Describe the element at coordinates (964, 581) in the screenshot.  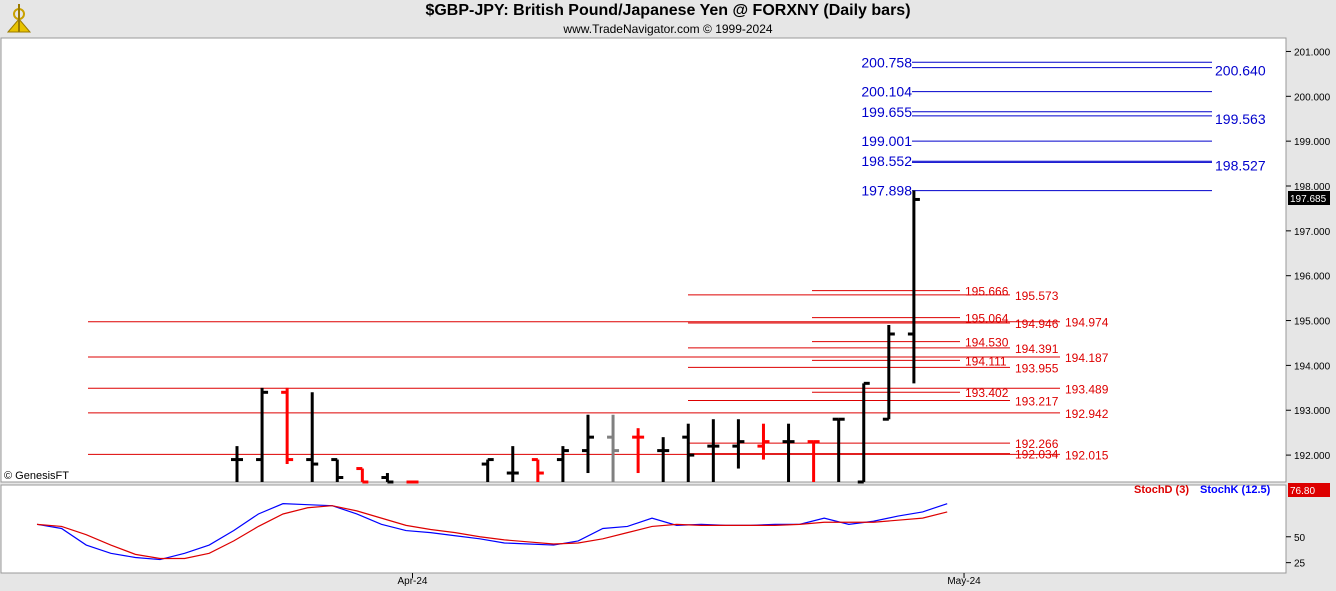
I see `x-tick-label: May-24` at that location.